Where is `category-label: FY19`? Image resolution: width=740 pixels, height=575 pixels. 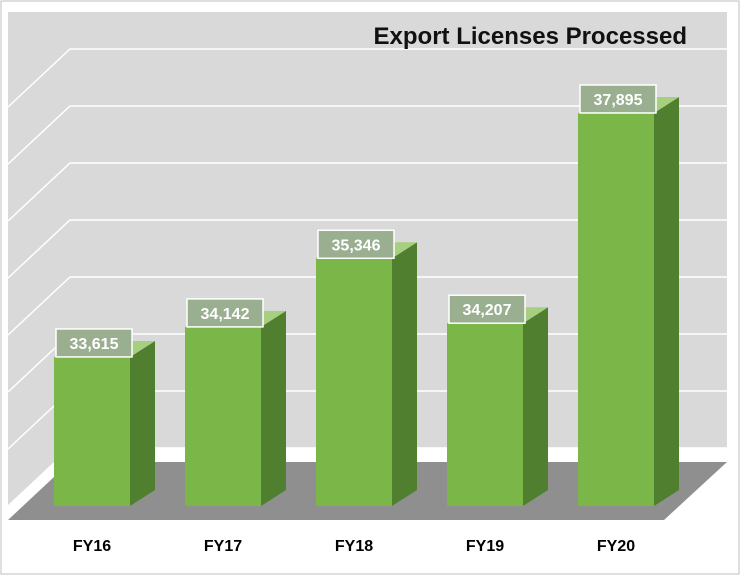 category-label: FY19 is located at coordinates (485, 546).